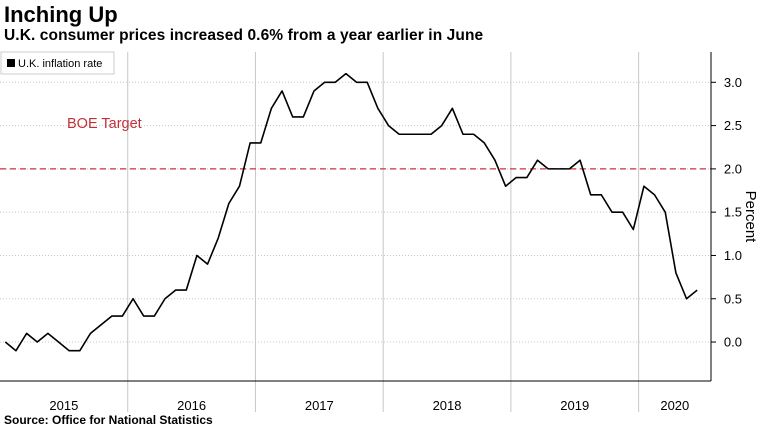 The image size is (760, 427). I want to click on legend-box, so click(57, 63).